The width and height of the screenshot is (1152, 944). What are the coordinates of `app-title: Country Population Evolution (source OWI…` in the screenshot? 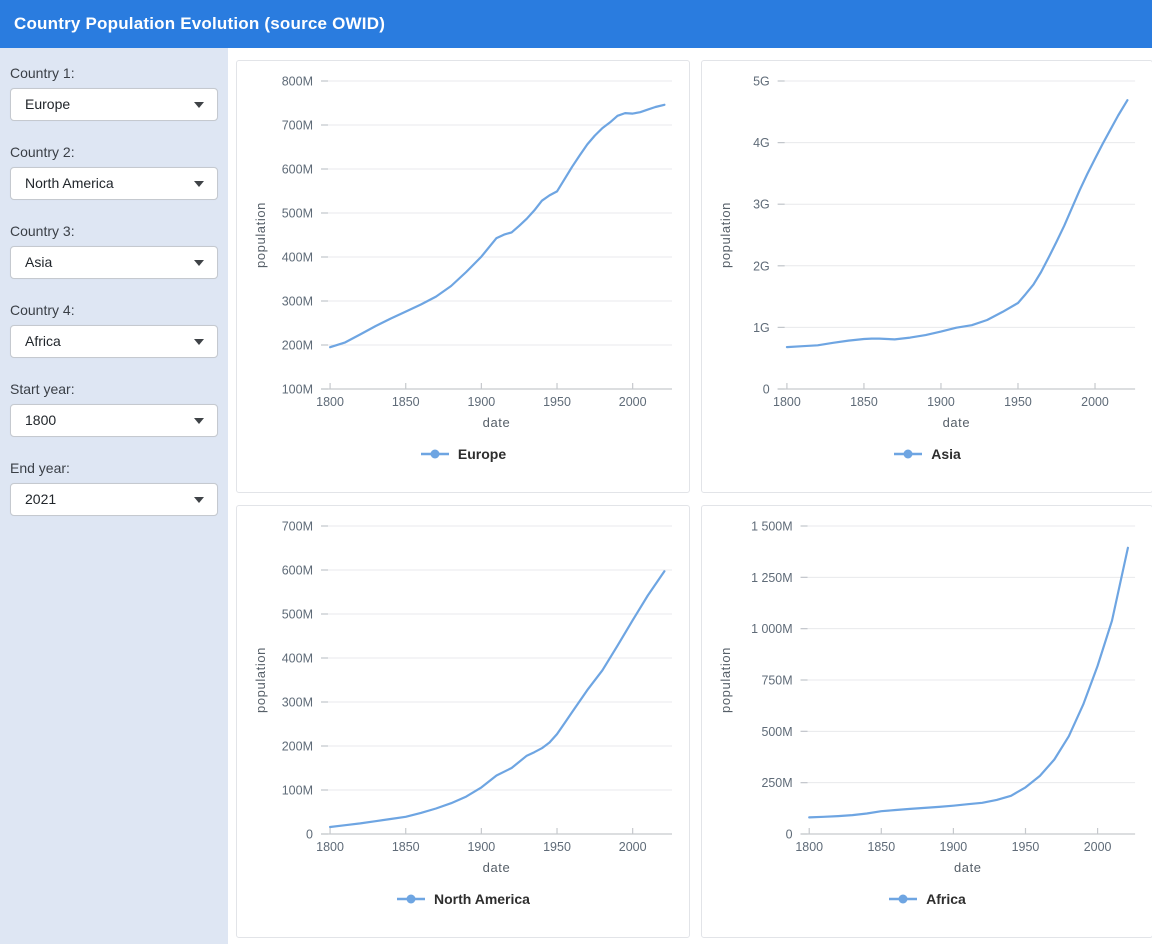 It's located at (200, 23).